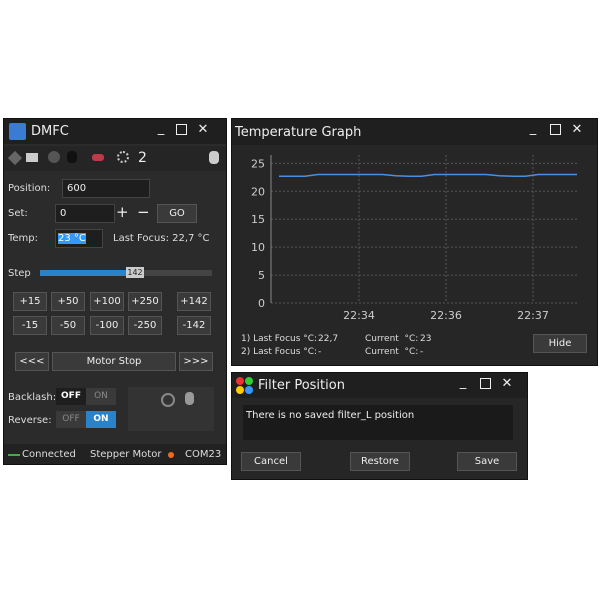 The height and width of the screenshot is (600, 600). What do you see at coordinates (487, 461) in the screenshot?
I see `dialog-button: Save` at bounding box center [487, 461].